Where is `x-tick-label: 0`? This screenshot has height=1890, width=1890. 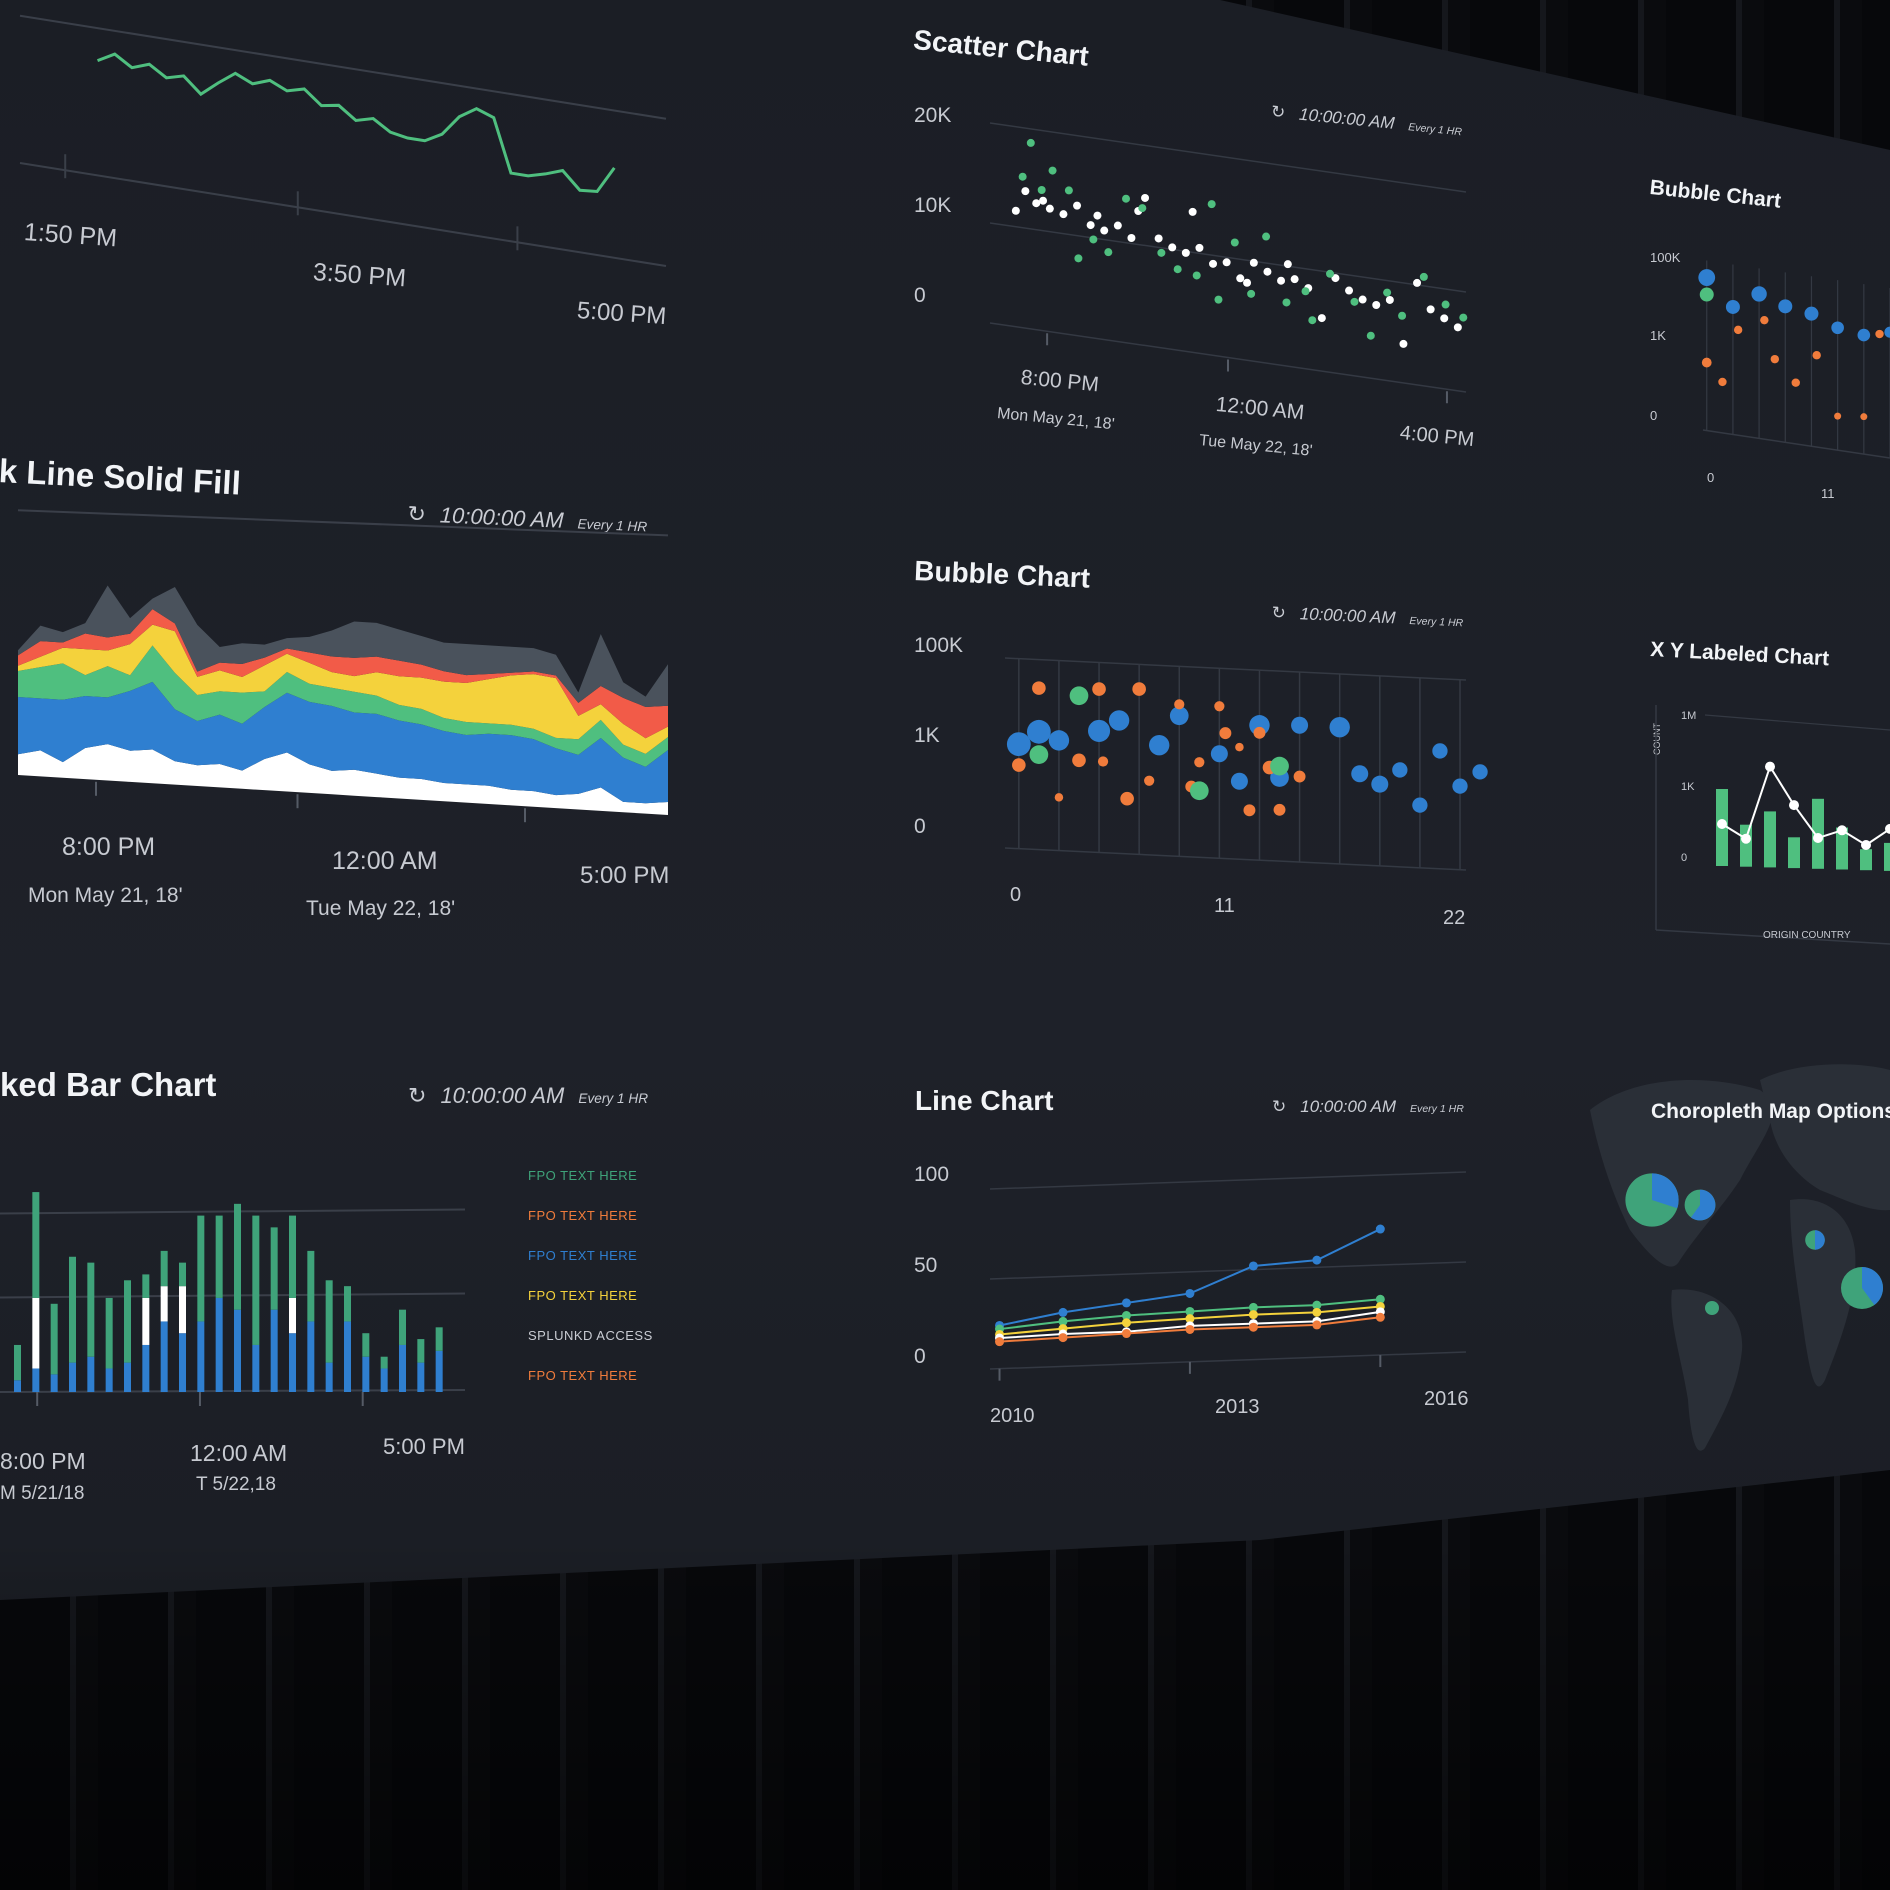
x-tick-label: 0 is located at coordinates (1711, 477).